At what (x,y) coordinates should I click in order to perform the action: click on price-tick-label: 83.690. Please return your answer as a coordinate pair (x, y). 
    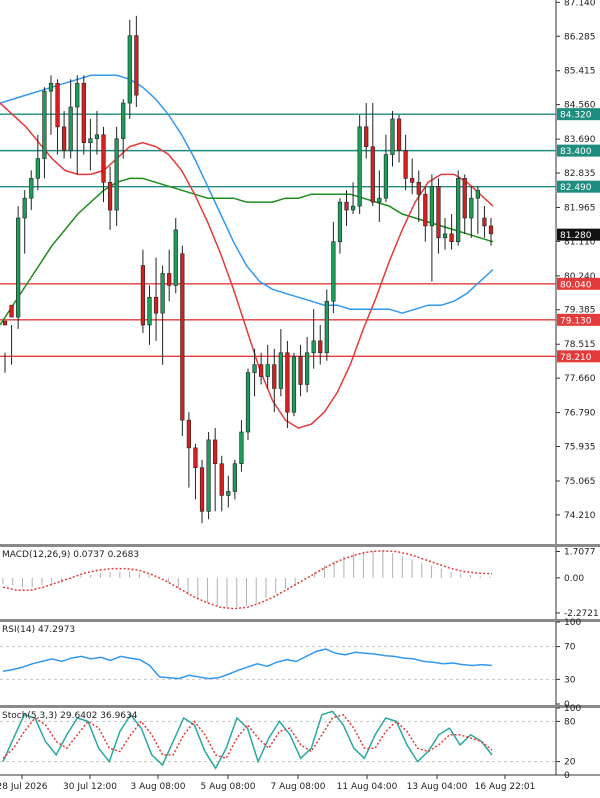
    Looking at the image, I should click on (580, 140).